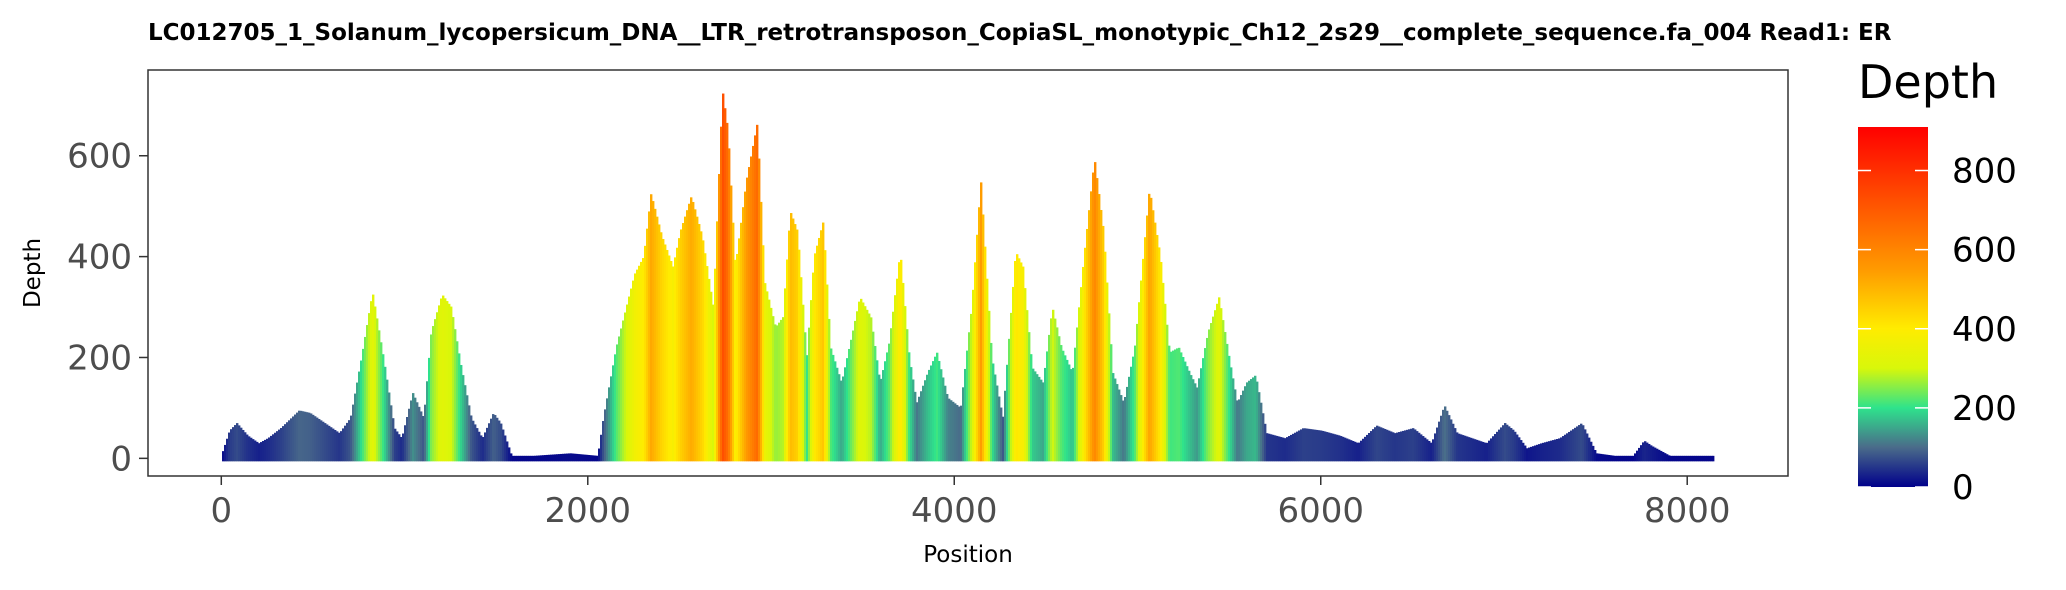 The width and height of the screenshot is (2066, 590). I want to click on x-tick-label: 6000, so click(1320, 511).